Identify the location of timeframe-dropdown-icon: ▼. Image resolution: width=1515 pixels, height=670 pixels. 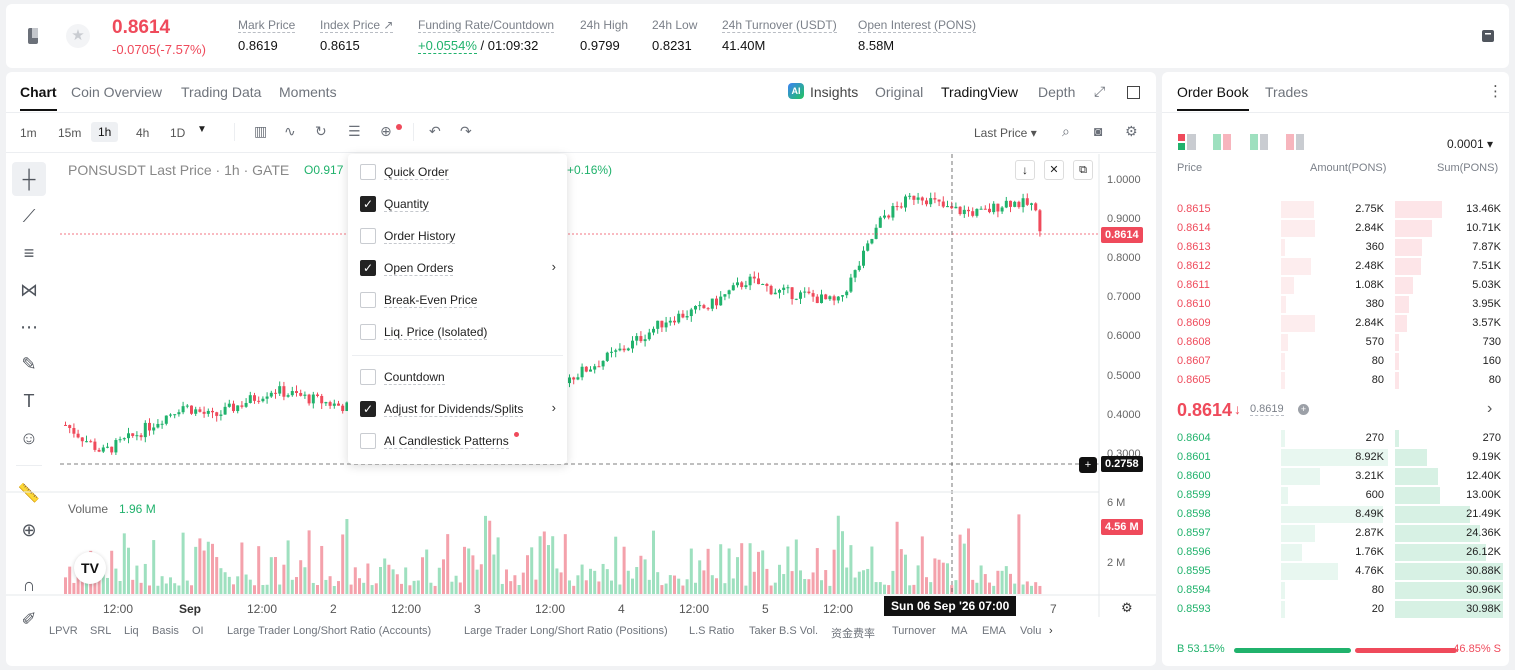
(202, 129).